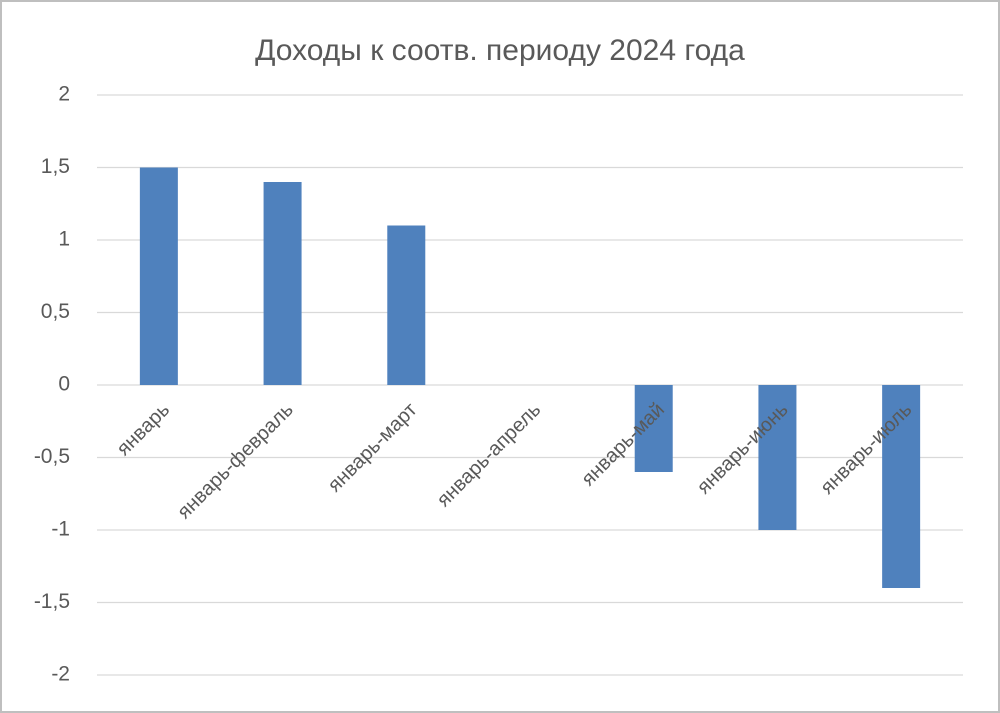  I want to click on y-tick-label: -2, so click(60, 674).